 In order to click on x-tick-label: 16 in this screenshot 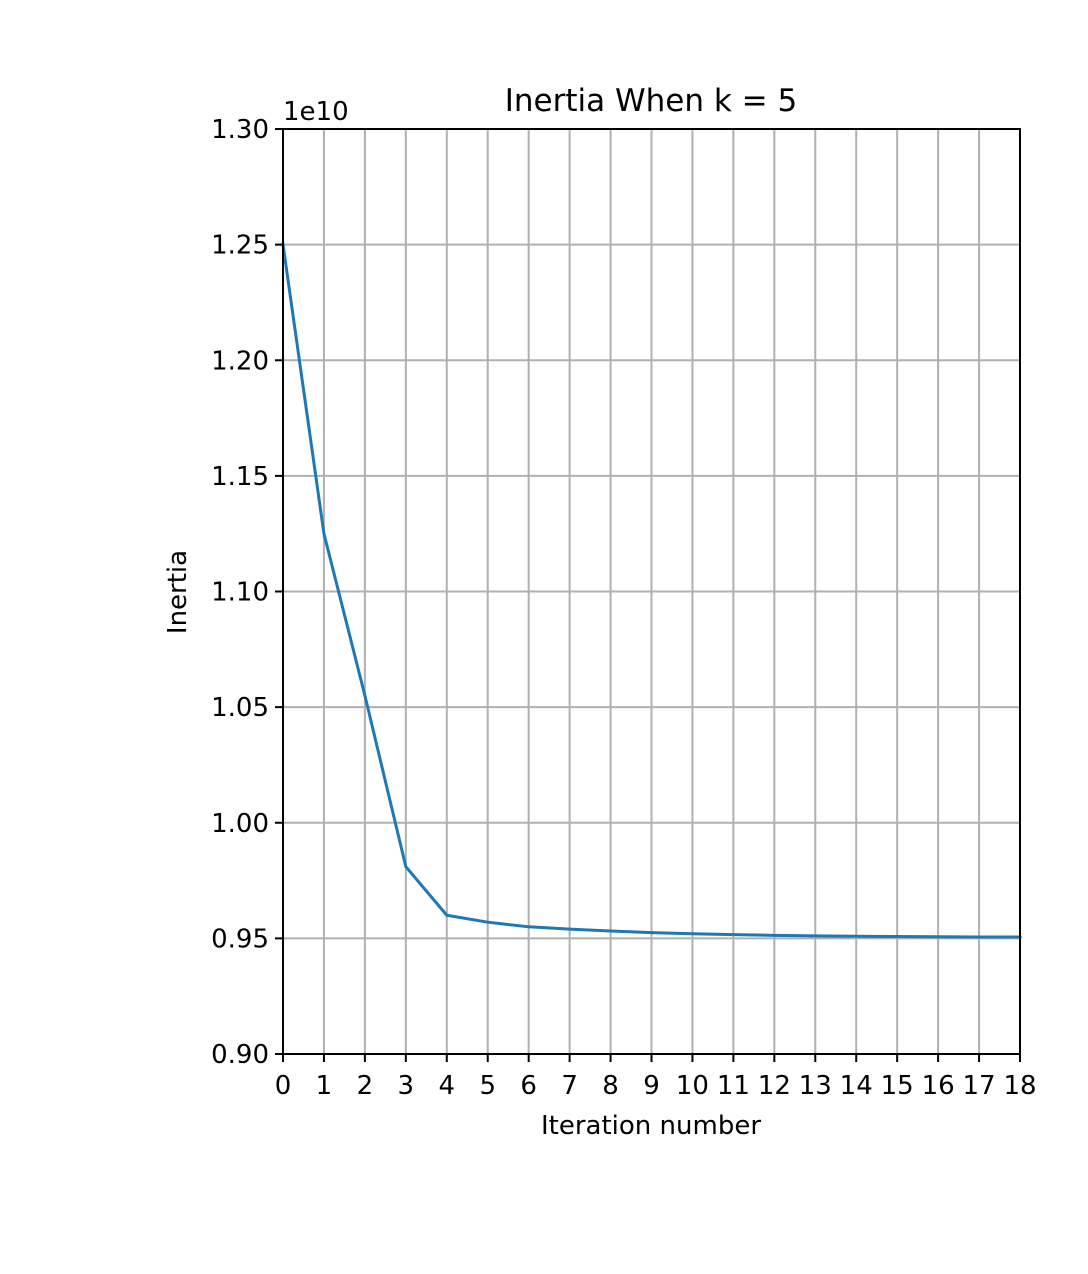, I will do `click(938, 1086)`.